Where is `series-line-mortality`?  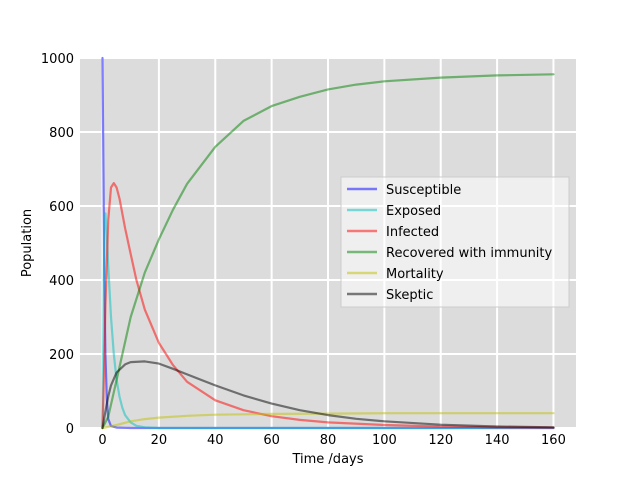 series-line-mortality is located at coordinates (328, 421).